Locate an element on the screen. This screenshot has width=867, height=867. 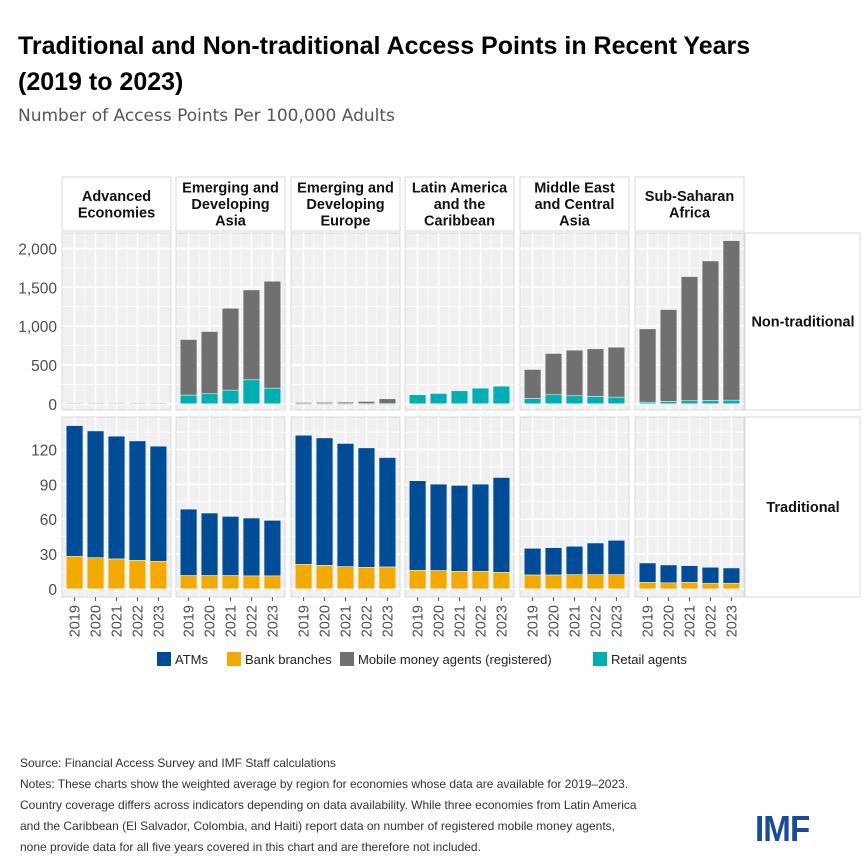
row-strip is located at coordinates (802, 507).